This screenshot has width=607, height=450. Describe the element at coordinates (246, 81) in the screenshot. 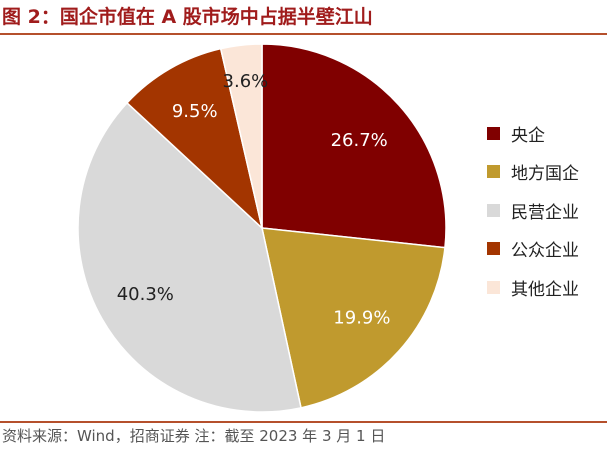

I see `data-label-other: 3.6%` at that location.